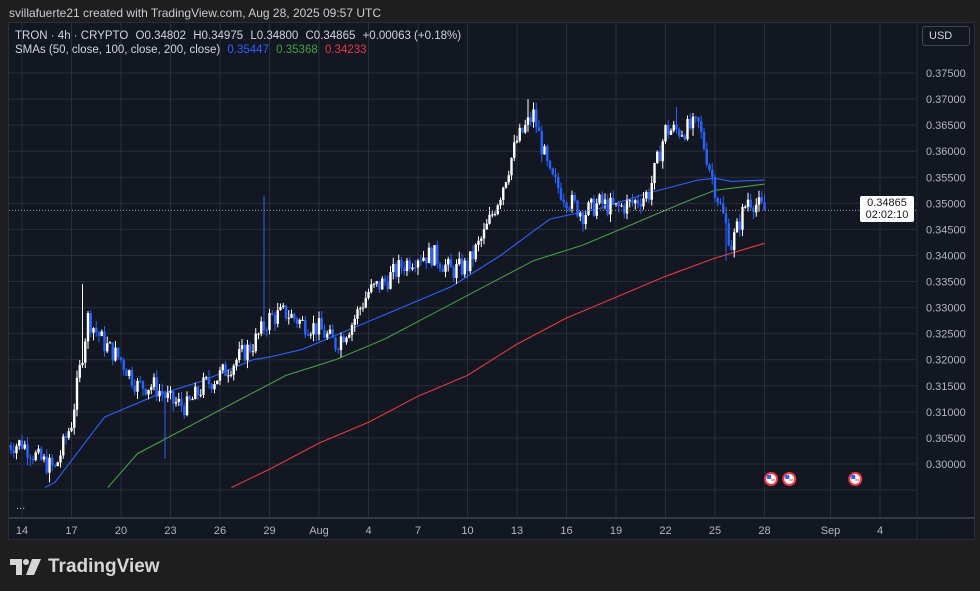  What do you see at coordinates (220, 531) in the screenshot?
I see `time-tick-label: 26` at bounding box center [220, 531].